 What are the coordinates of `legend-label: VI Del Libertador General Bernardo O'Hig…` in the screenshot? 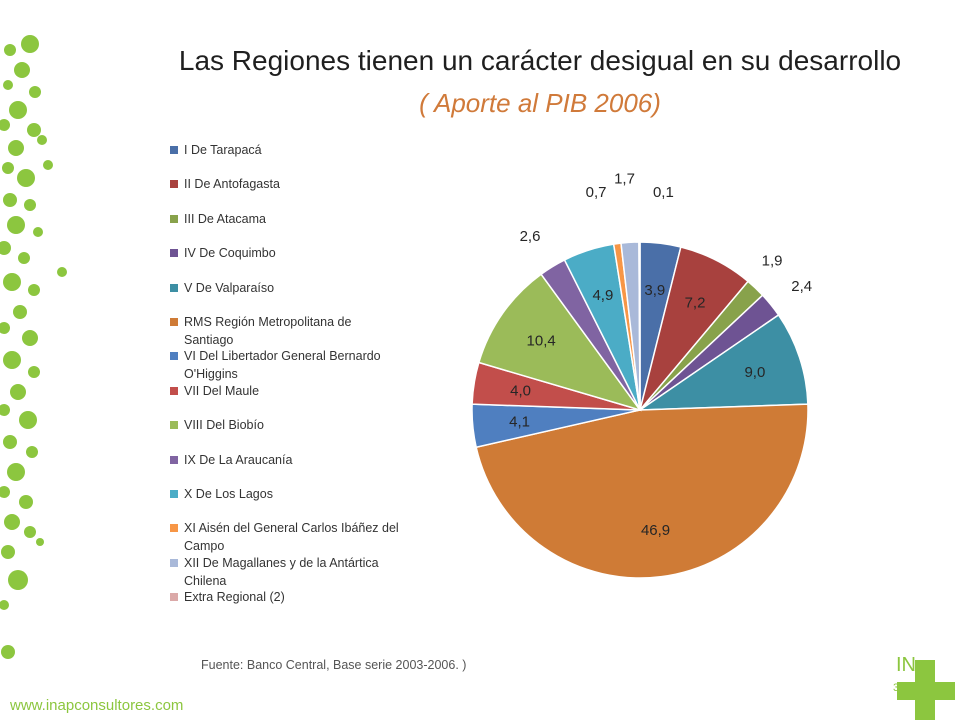 It's located at (282, 365).